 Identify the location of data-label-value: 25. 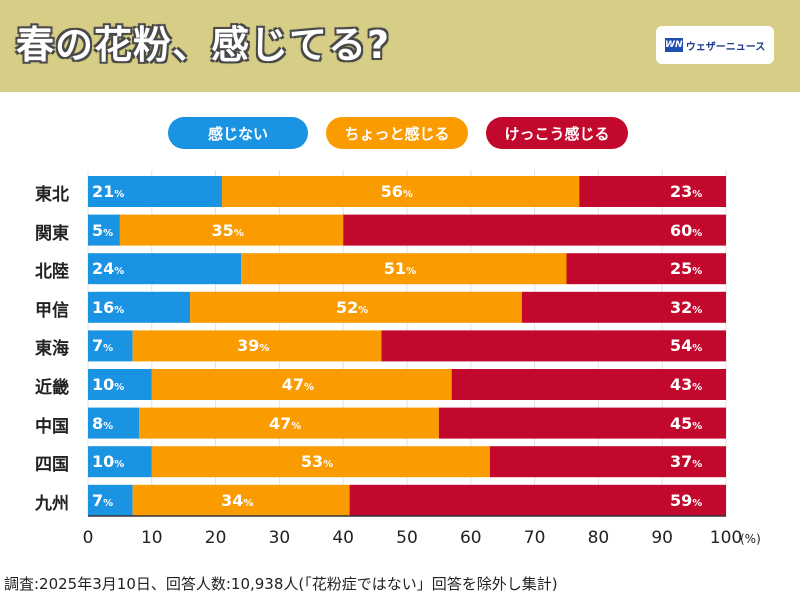
(681, 269).